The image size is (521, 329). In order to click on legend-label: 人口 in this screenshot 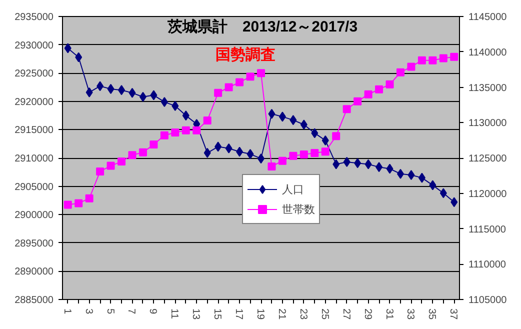, I will do `click(293, 189)`.